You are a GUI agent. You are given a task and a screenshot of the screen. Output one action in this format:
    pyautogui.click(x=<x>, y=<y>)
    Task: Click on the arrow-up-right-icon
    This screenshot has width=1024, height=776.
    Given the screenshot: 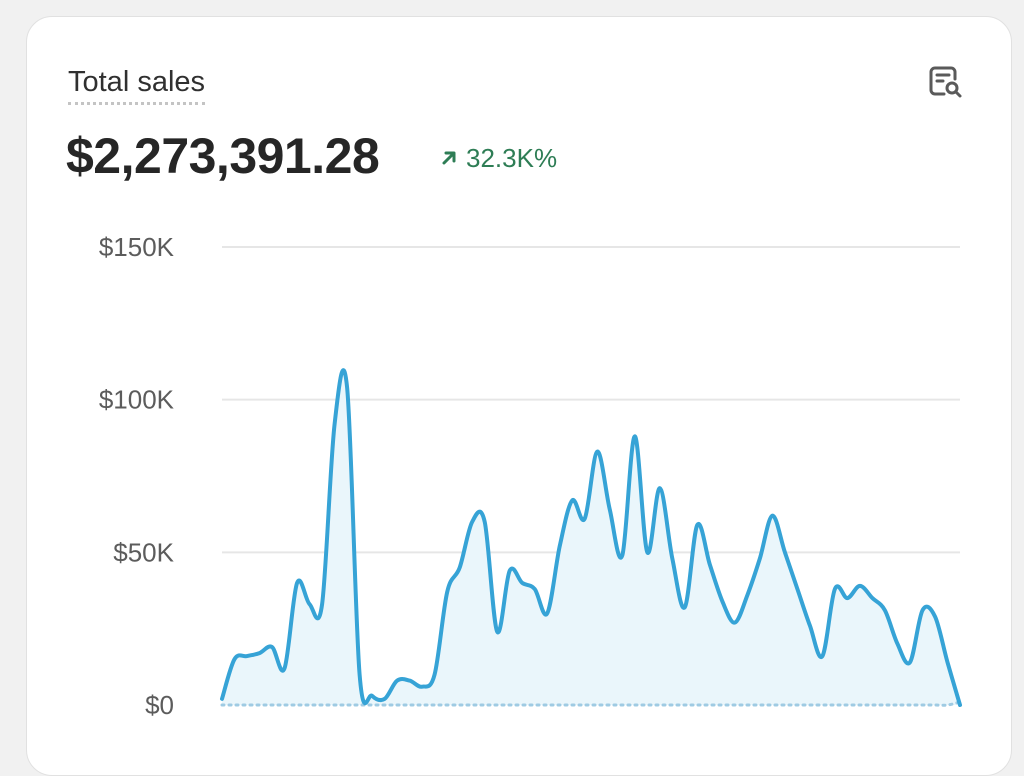 What is the action you would take?
    pyautogui.click(x=449, y=158)
    